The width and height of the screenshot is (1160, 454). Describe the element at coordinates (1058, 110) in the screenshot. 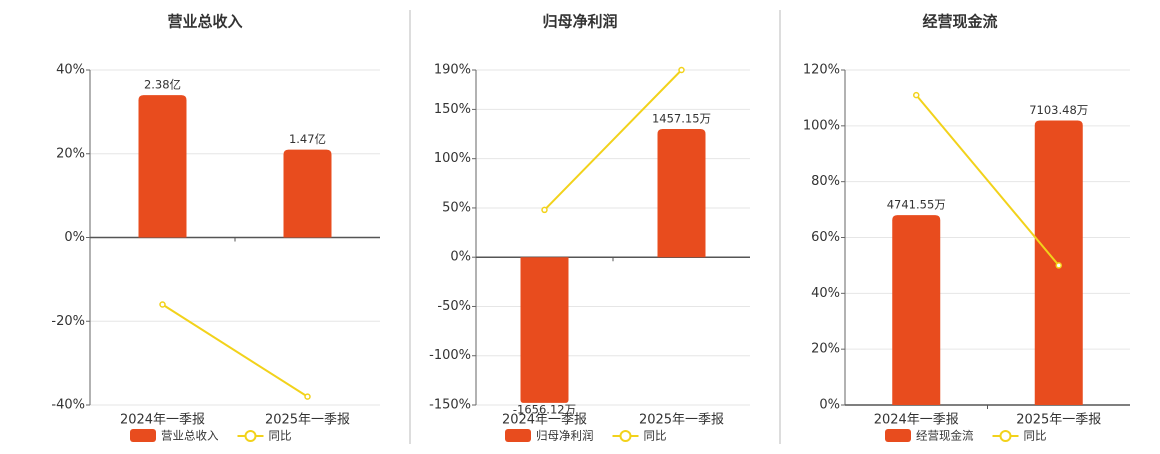

I see `data-label: 7103.48万` at that location.